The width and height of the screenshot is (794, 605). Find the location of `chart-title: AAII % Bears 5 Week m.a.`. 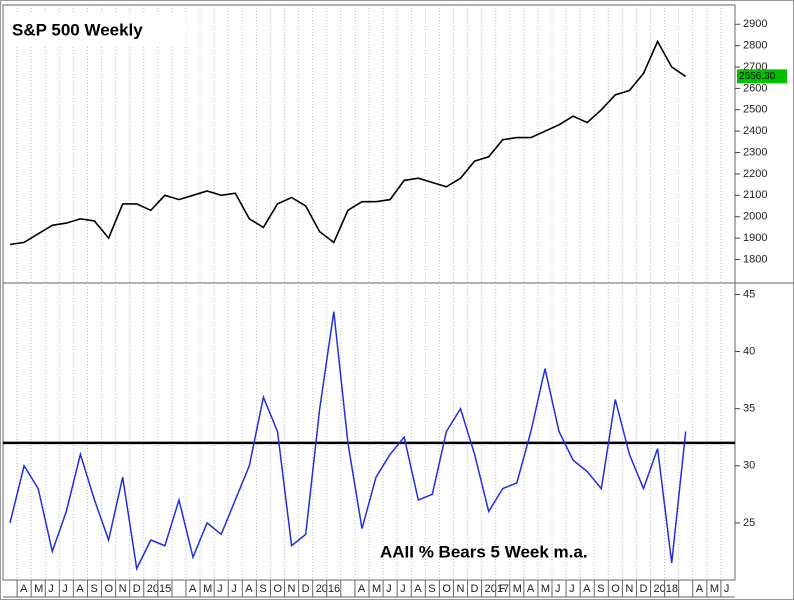

chart-title: AAII % Bears 5 Week m.a. is located at coordinates (484, 551).